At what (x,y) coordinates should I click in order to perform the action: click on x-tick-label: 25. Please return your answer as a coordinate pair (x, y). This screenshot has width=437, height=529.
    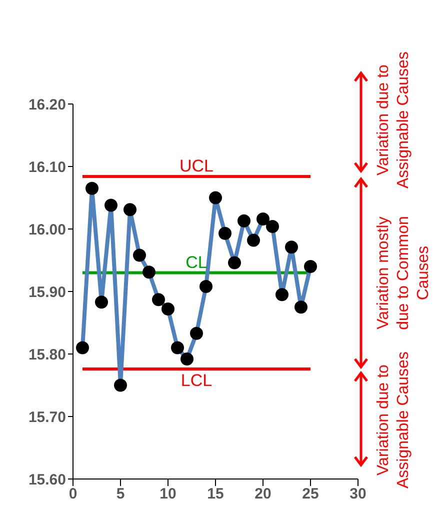
    Looking at the image, I should click on (310, 494).